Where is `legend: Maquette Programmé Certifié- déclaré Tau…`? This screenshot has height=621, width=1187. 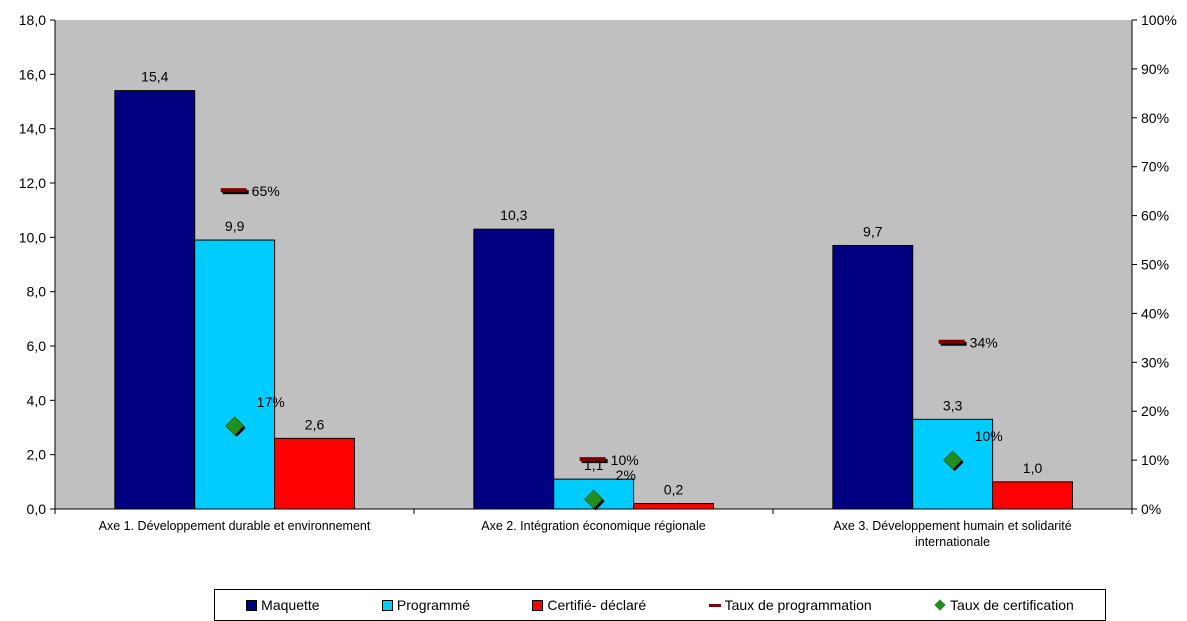 legend: Maquette Programmé Certifié- déclaré Tau… is located at coordinates (660, 605).